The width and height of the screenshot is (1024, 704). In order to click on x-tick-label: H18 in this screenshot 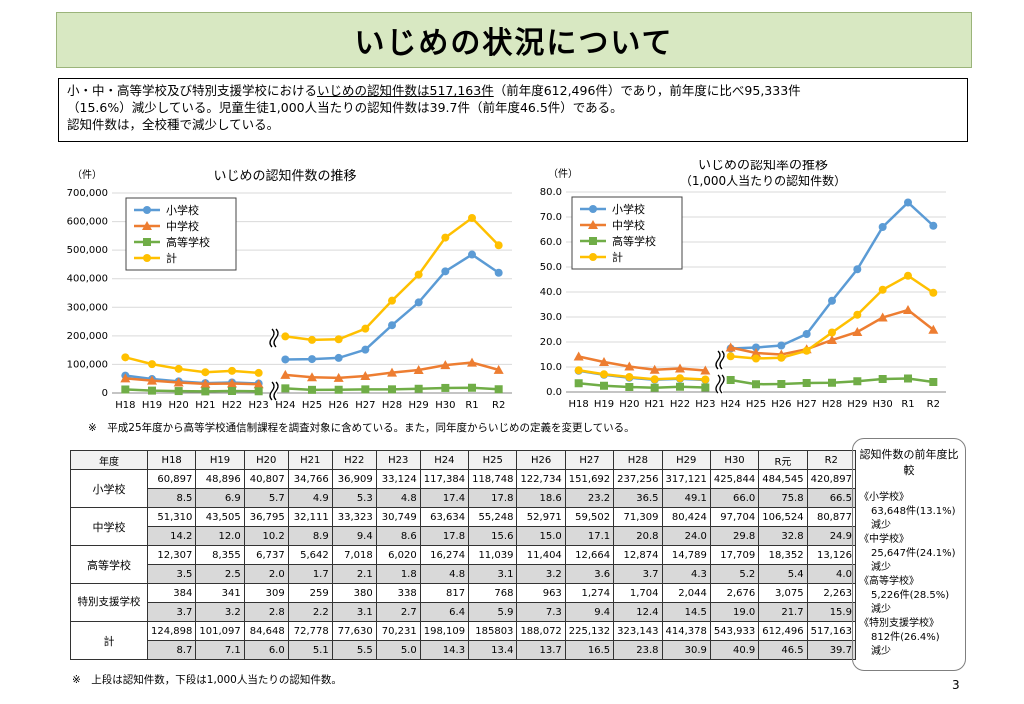, I will do `click(579, 404)`.